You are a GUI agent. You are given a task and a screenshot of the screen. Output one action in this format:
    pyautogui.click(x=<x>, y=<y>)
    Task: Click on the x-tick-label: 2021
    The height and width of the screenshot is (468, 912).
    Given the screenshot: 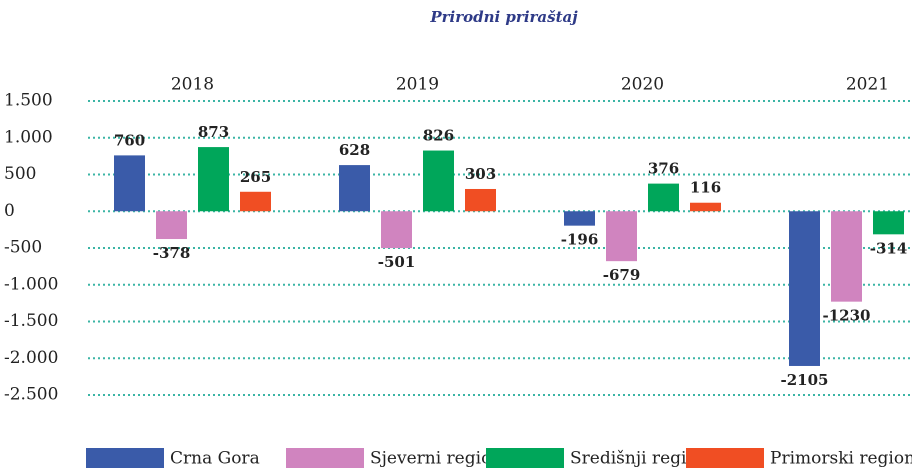 What is the action you would take?
    pyautogui.click(x=867, y=85)
    